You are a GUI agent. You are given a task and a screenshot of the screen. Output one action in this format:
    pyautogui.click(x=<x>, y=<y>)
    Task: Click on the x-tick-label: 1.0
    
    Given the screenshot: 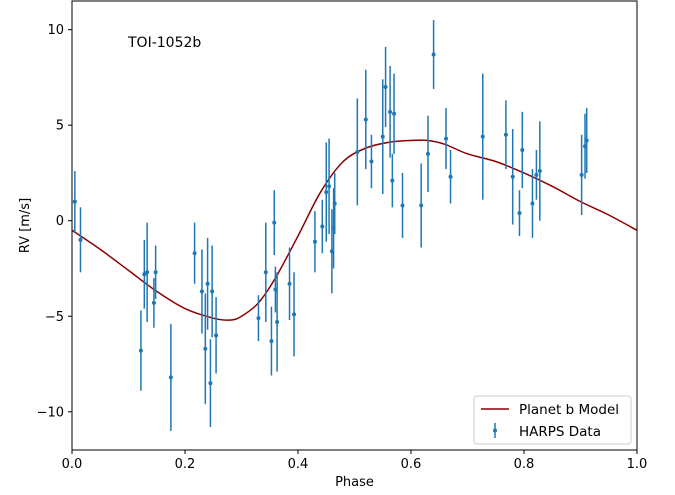 What is the action you would take?
    pyautogui.click(x=637, y=464)
    